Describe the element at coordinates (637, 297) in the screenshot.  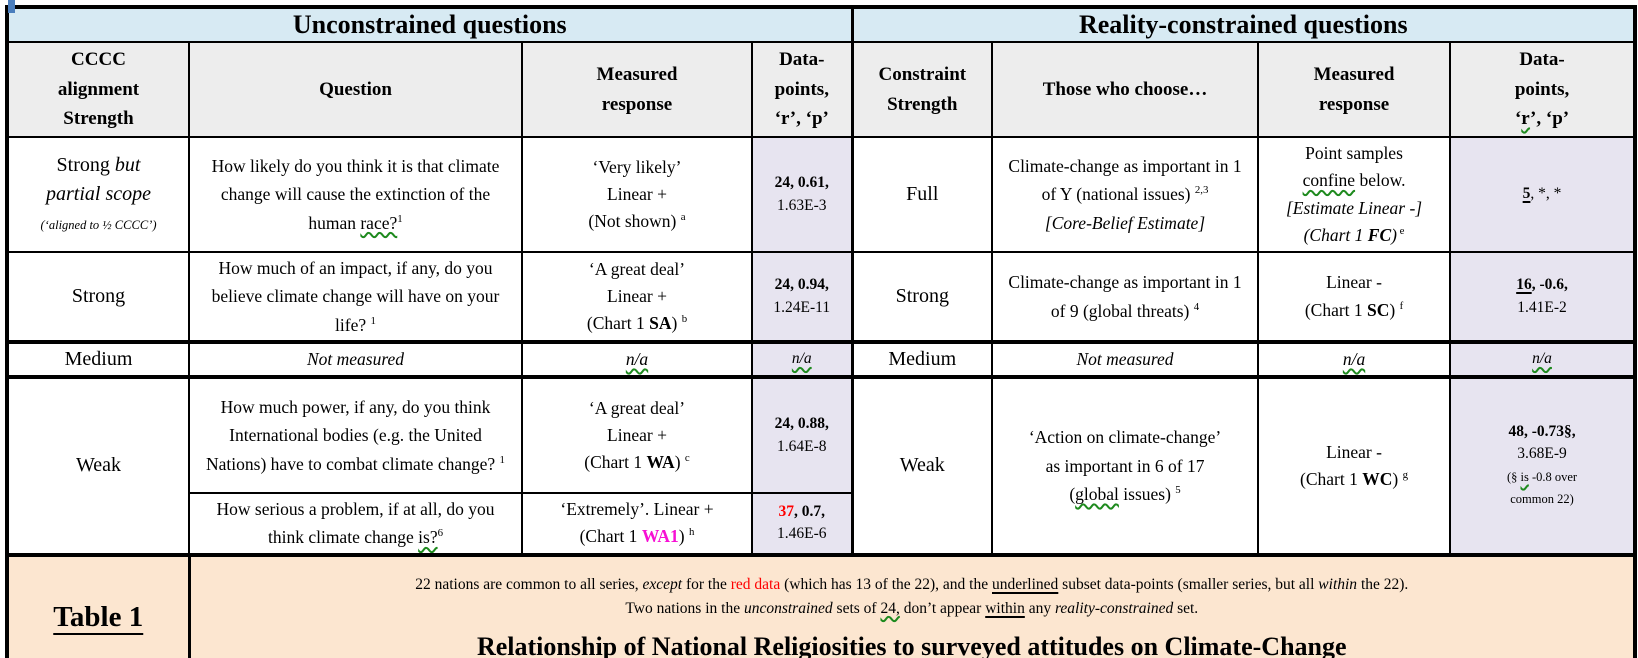
I see `cell-measured-great-deal-sa: ‘A great deal’ Linear + (Chart 1 SA) b` at that location.